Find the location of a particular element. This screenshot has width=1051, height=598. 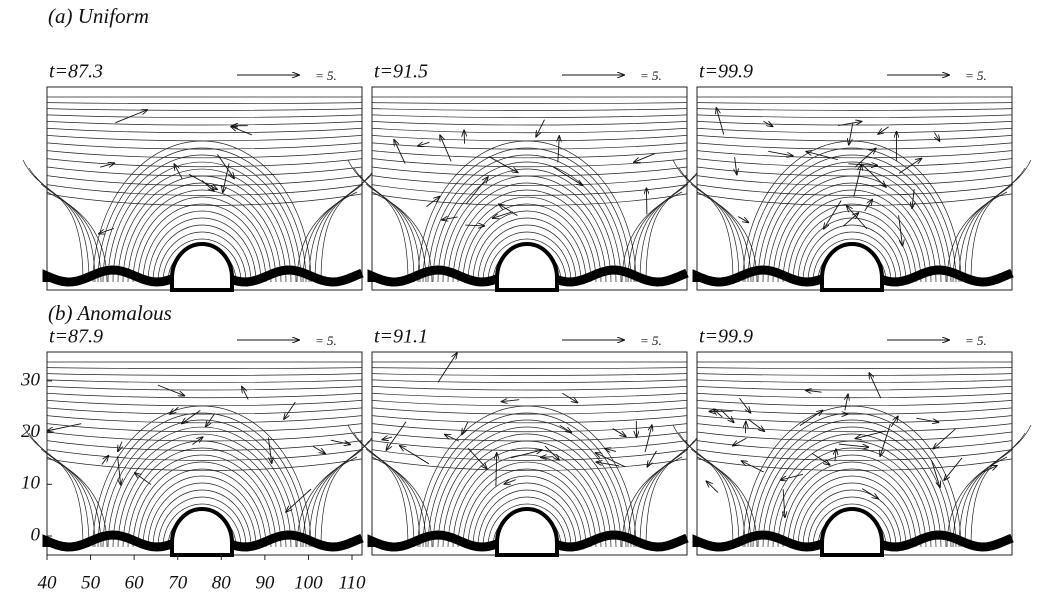

y-tick-label: 20 is located at coordinates (31, 431).